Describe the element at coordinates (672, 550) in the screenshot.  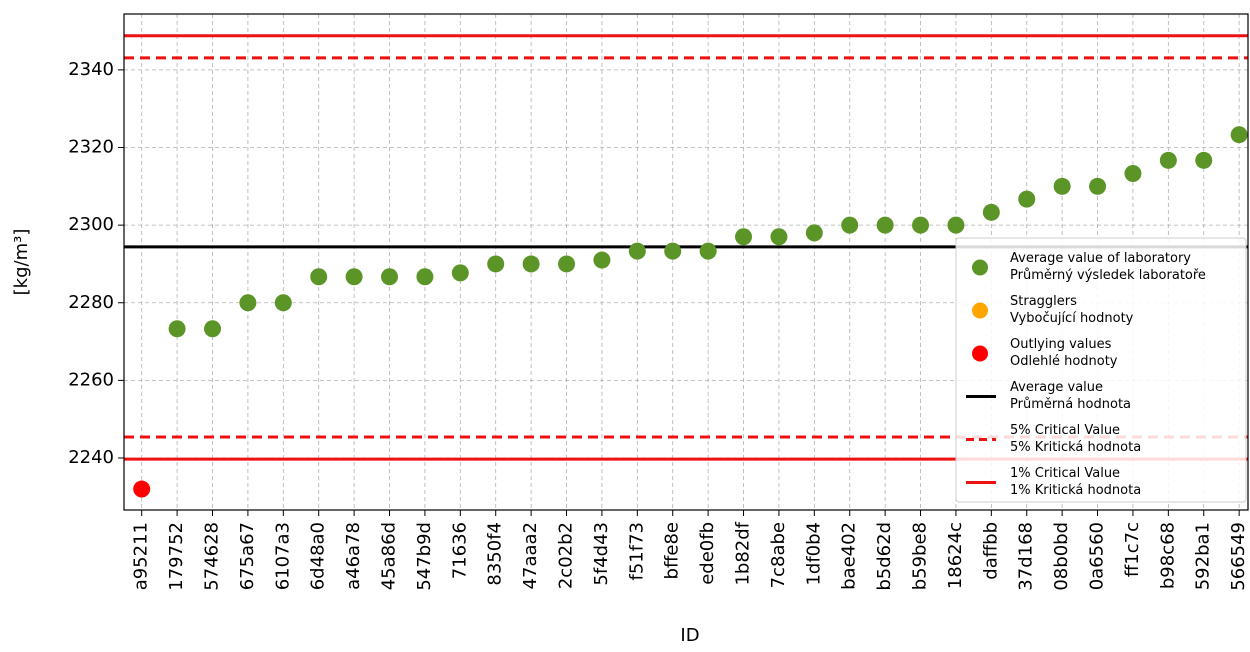
I see `x-tick-label: bffe8e` at that location.